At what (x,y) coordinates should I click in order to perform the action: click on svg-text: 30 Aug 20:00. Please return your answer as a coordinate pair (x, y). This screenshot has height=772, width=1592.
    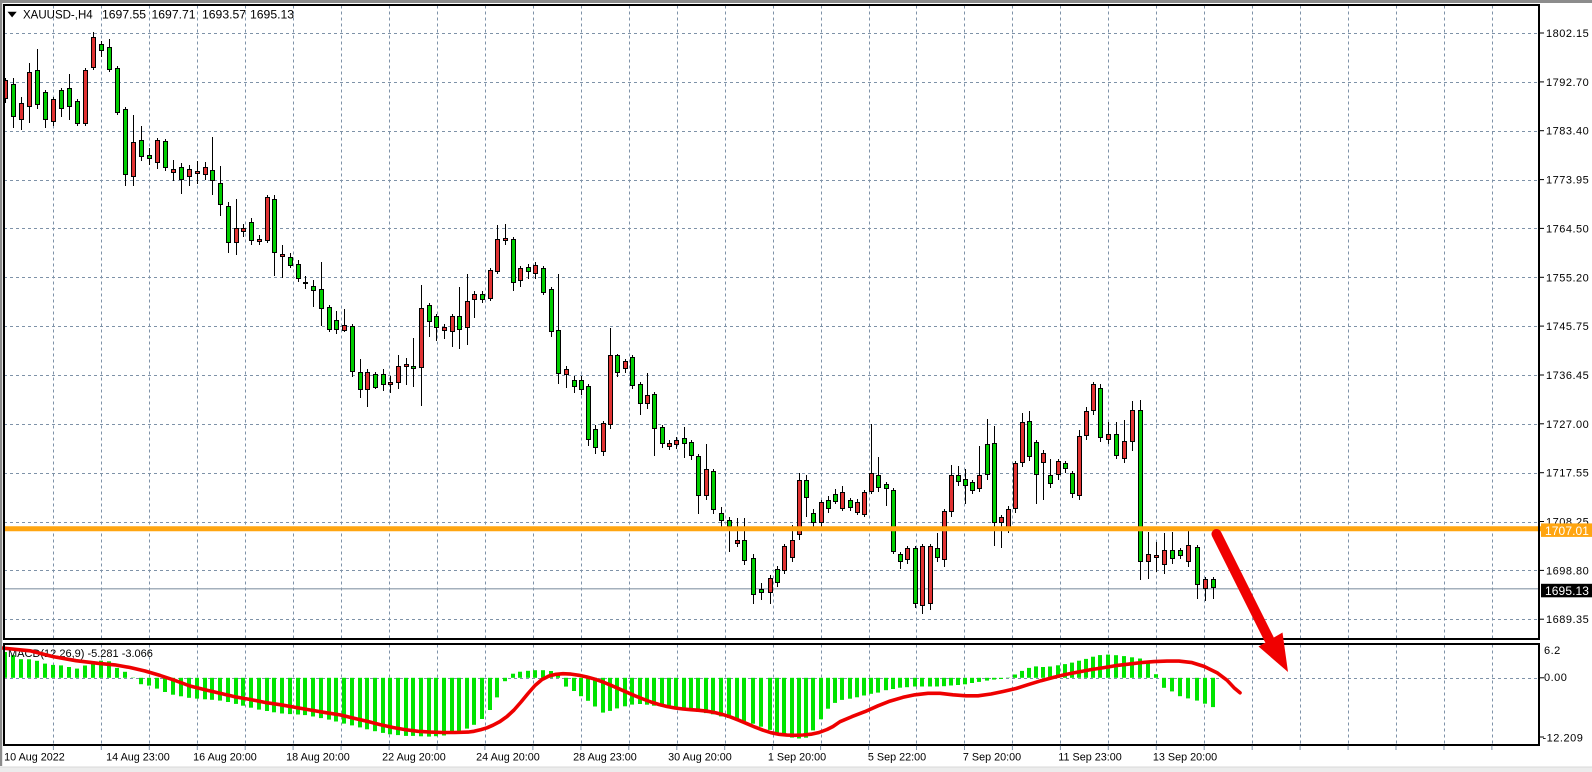
    Looking at the image, I should click on (700, 758).